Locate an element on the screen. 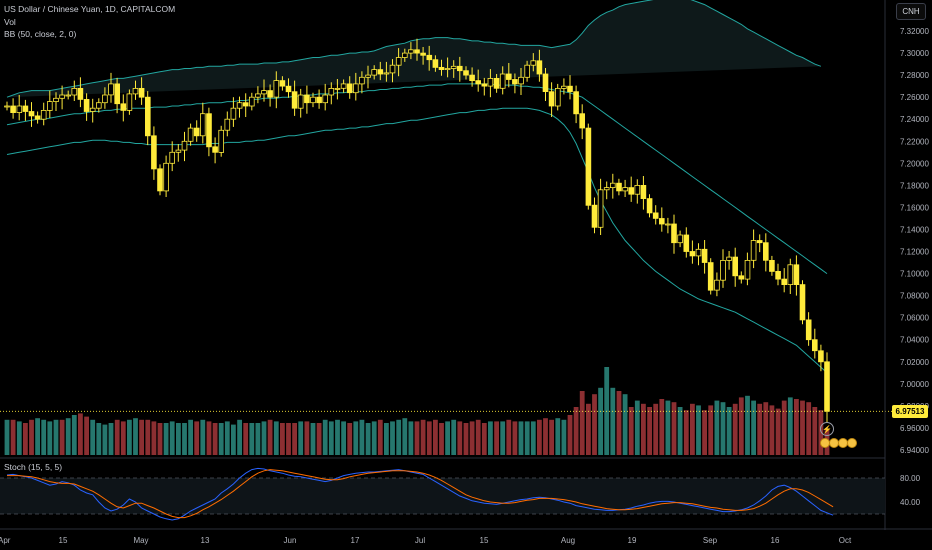 This screenshot has height=550, width=932. symbol-legend: US Dollar / Chinese Yuan, 1D, CAPITALCOM is located at coordinates (90, 9).